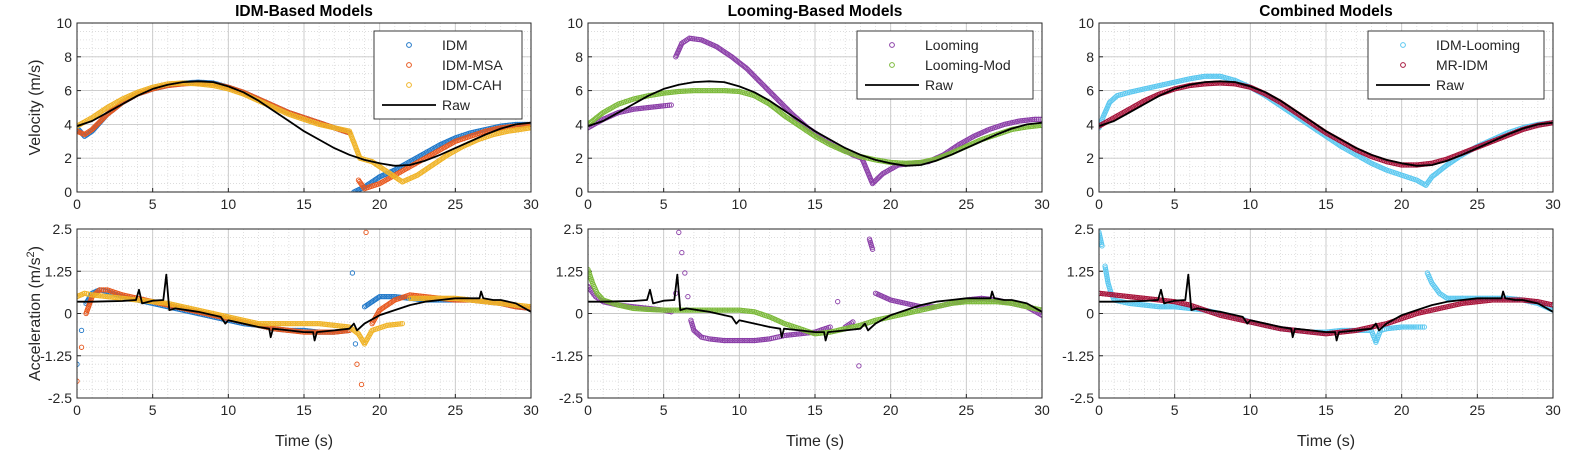 This screenshot has height=455, width=1580. Describe the element at coordinates (740, 204) in the screenshot. I see `x-tick-label: 10` at that location.